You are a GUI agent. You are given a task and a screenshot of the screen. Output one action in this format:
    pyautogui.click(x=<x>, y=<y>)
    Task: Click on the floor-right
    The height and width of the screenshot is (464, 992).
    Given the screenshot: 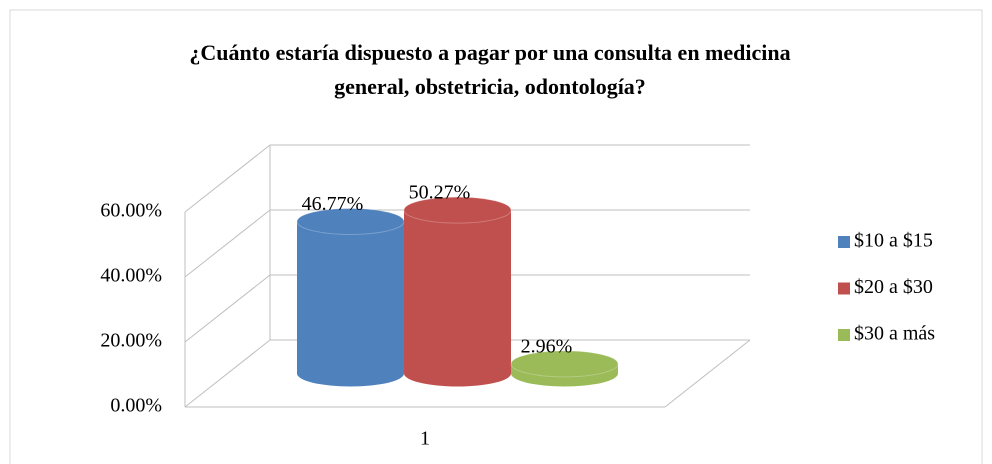 What is the action you would take?
    pyautogui.click(x=707, y=373)
    